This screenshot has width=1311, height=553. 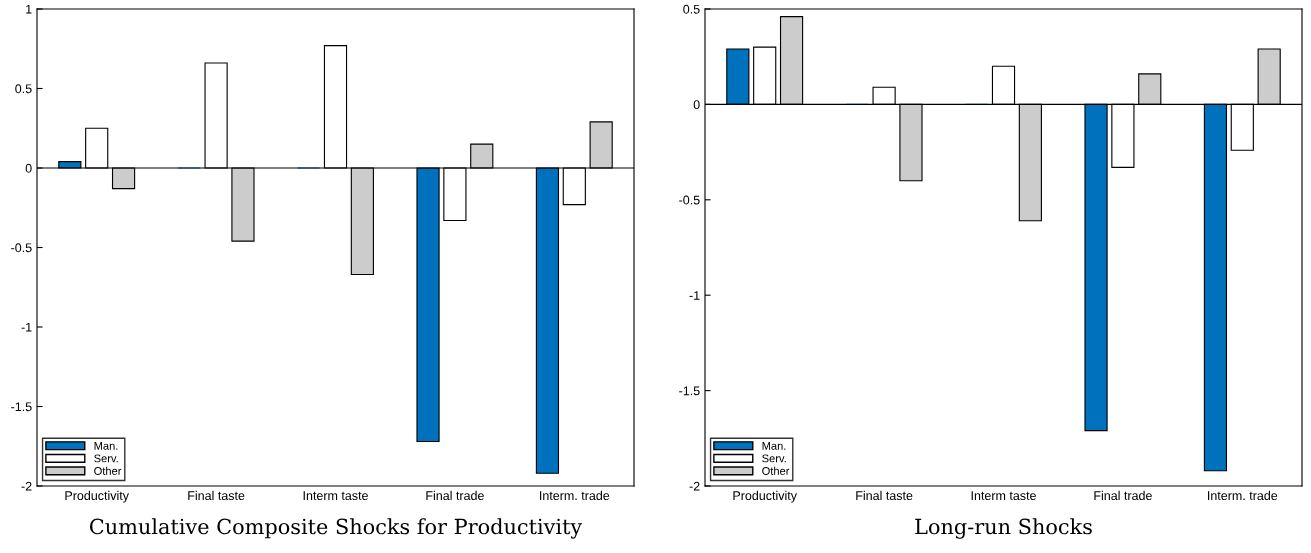 I want to click on y-tick-label: 1, so click(x=29, y=9).